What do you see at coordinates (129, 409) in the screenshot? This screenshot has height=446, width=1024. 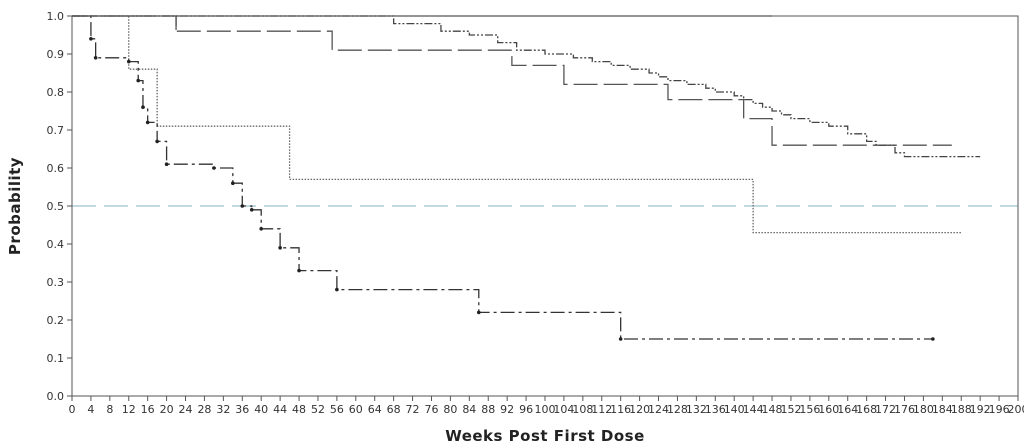 I see `x-tick-label: 12` at bounding box center [129, 409].